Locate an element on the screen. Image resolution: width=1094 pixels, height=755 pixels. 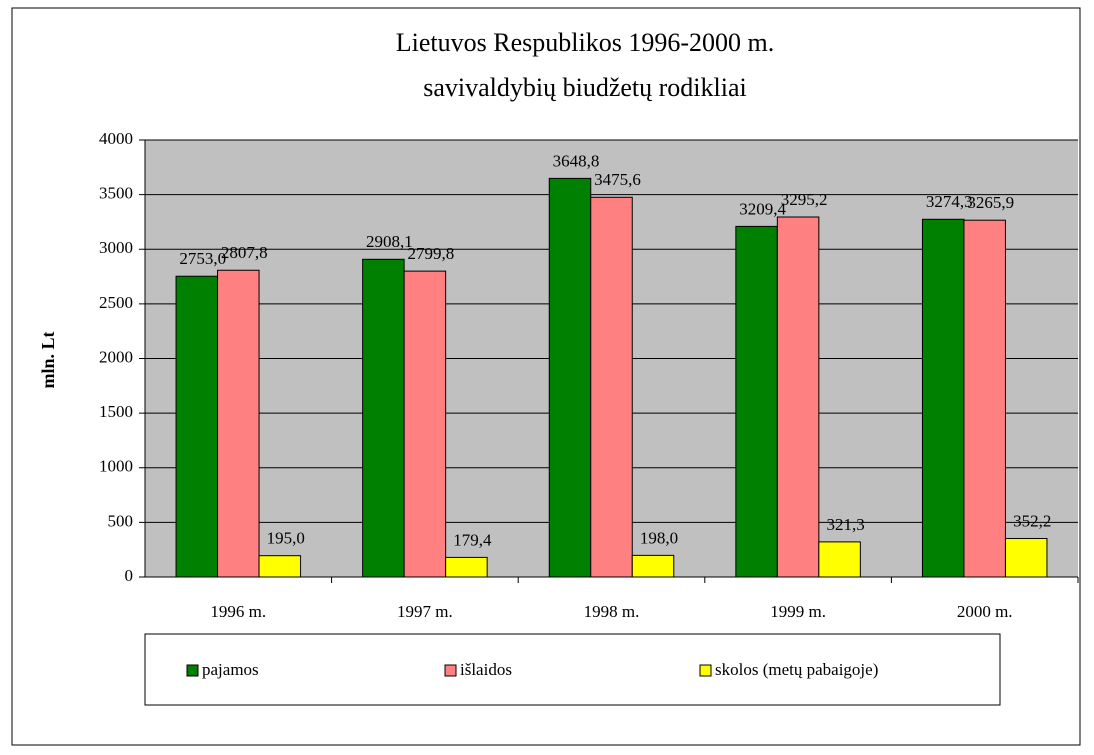
x-tick-label: 1998 m. is located at coordinates (612, 611).